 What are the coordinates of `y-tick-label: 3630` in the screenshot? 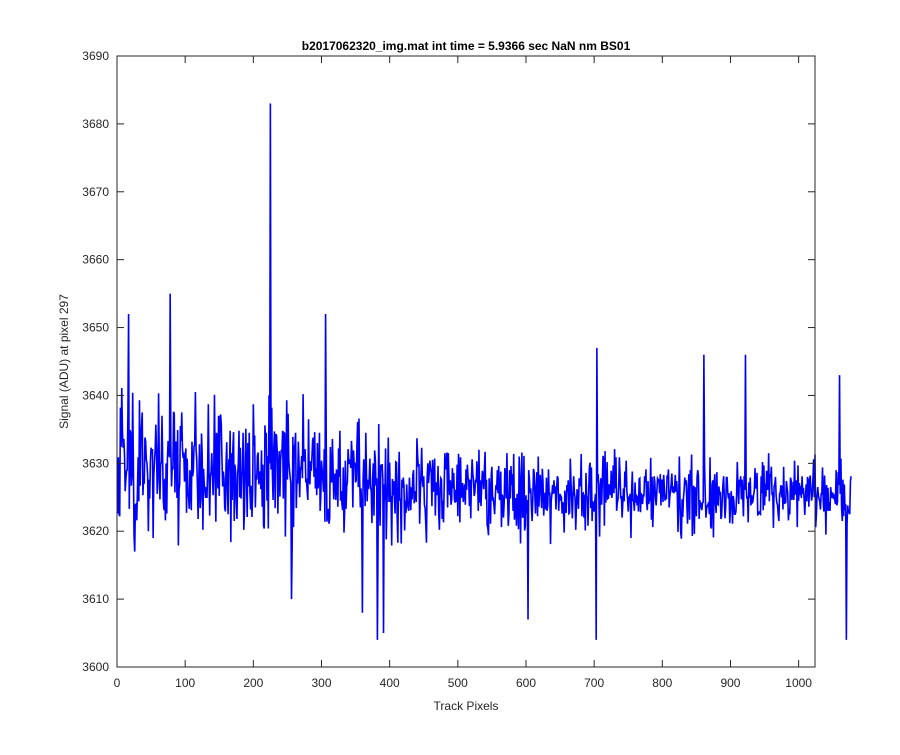 It's located at (95, 463).